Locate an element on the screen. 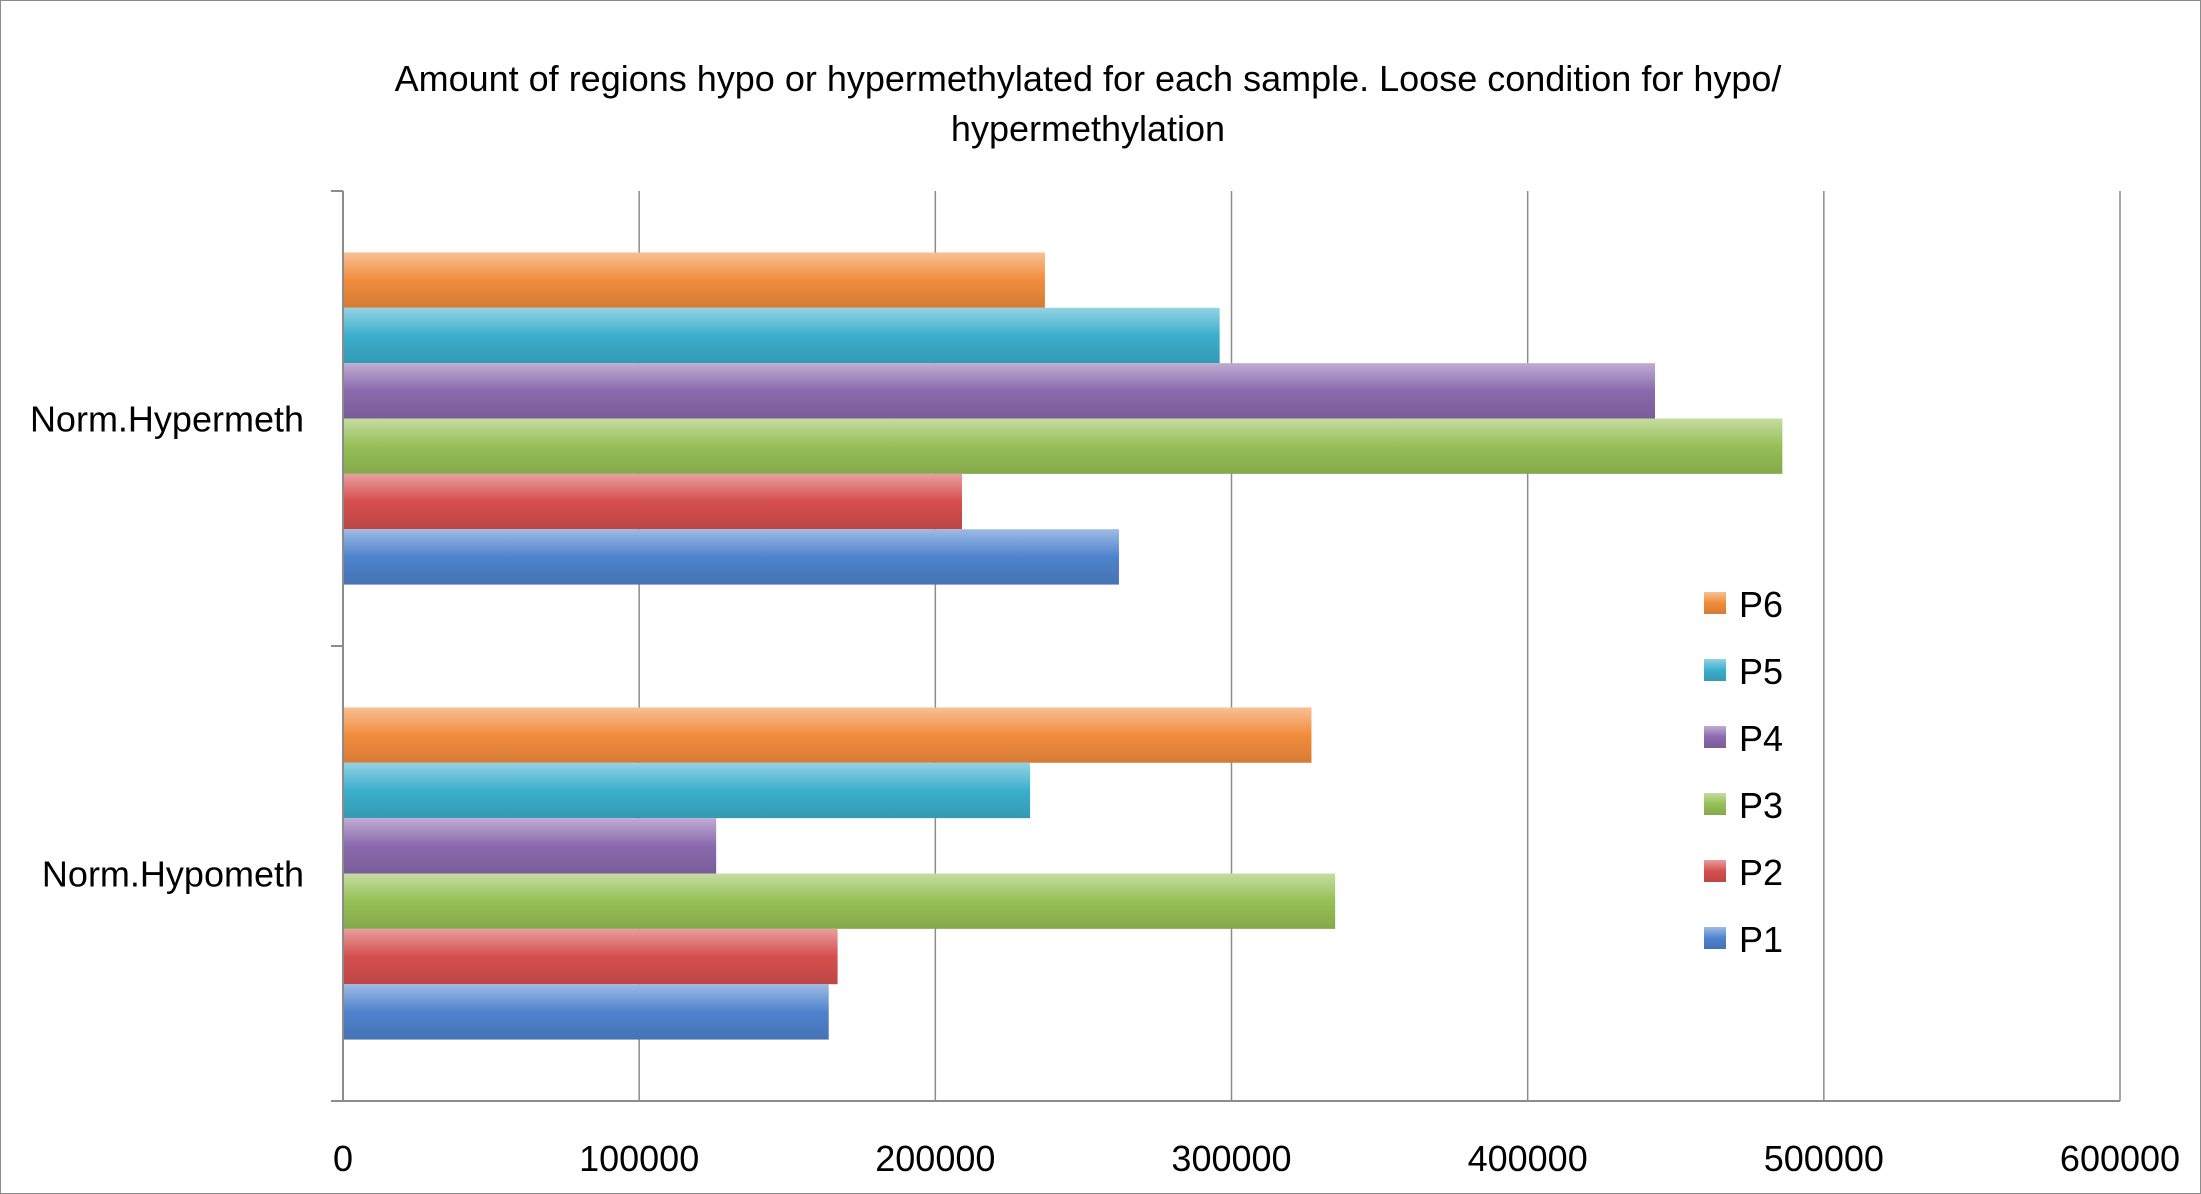 The width and height of the screenshot is (2201, 1194). bar-p6-hypometh is located at coordinates (828, 735).